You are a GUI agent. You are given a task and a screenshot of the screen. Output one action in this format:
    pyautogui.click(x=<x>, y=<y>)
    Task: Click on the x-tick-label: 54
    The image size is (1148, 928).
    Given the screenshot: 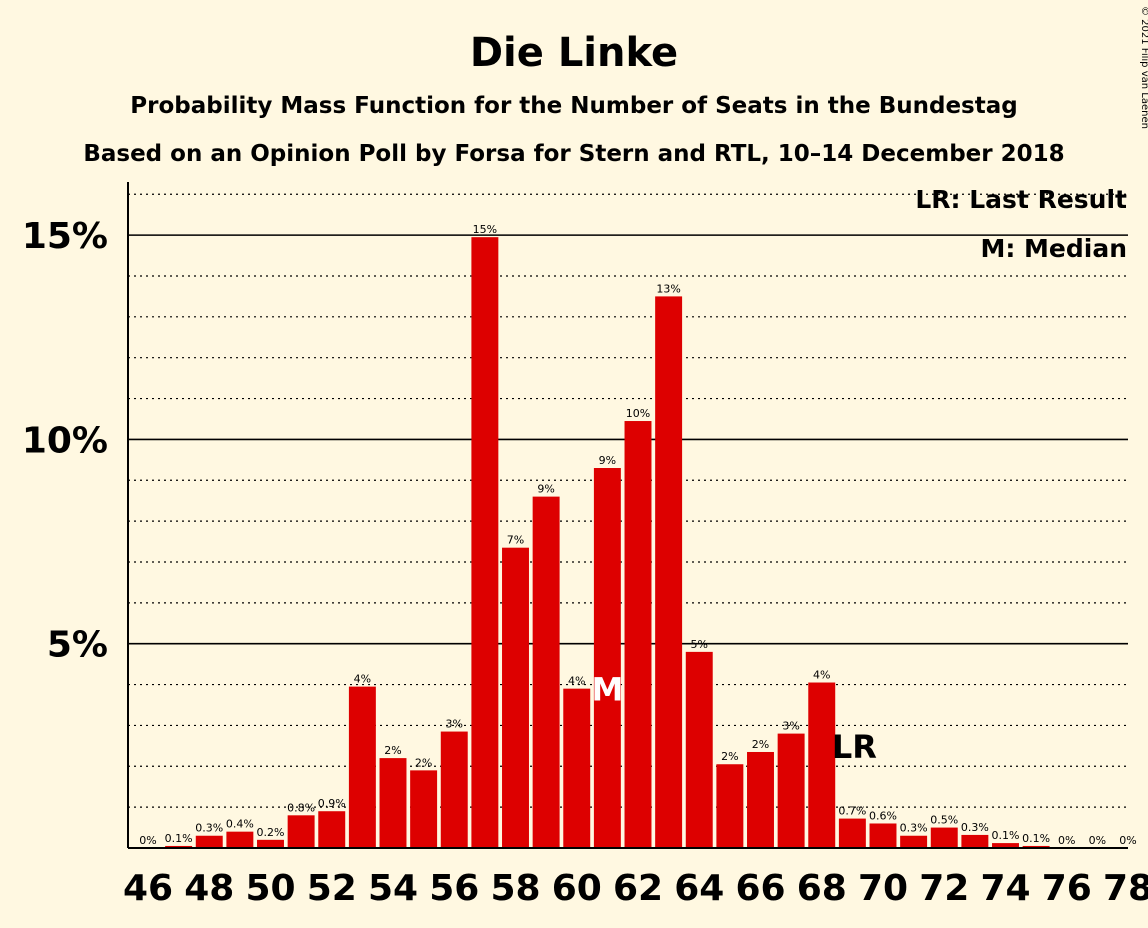 What is the action you would take?
    pyautogui.click(x=393, y=888)
    